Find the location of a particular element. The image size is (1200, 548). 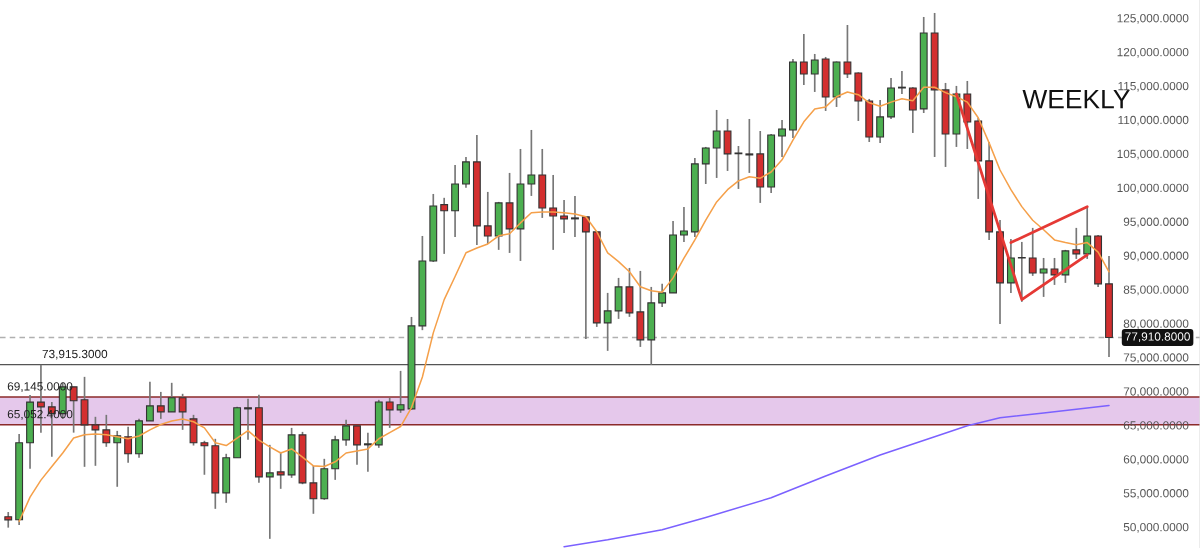

ref-line-label: 73,915.3000 is located at coordinates (75, 354).